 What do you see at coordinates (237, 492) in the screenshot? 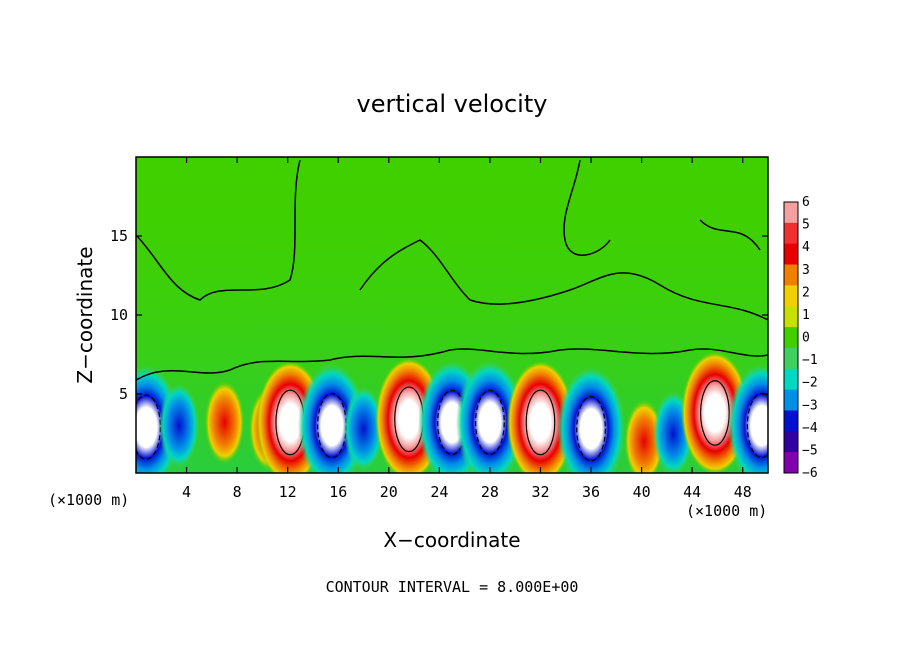
I see `x-tick-label: 8` at bounding box center [237, 492].